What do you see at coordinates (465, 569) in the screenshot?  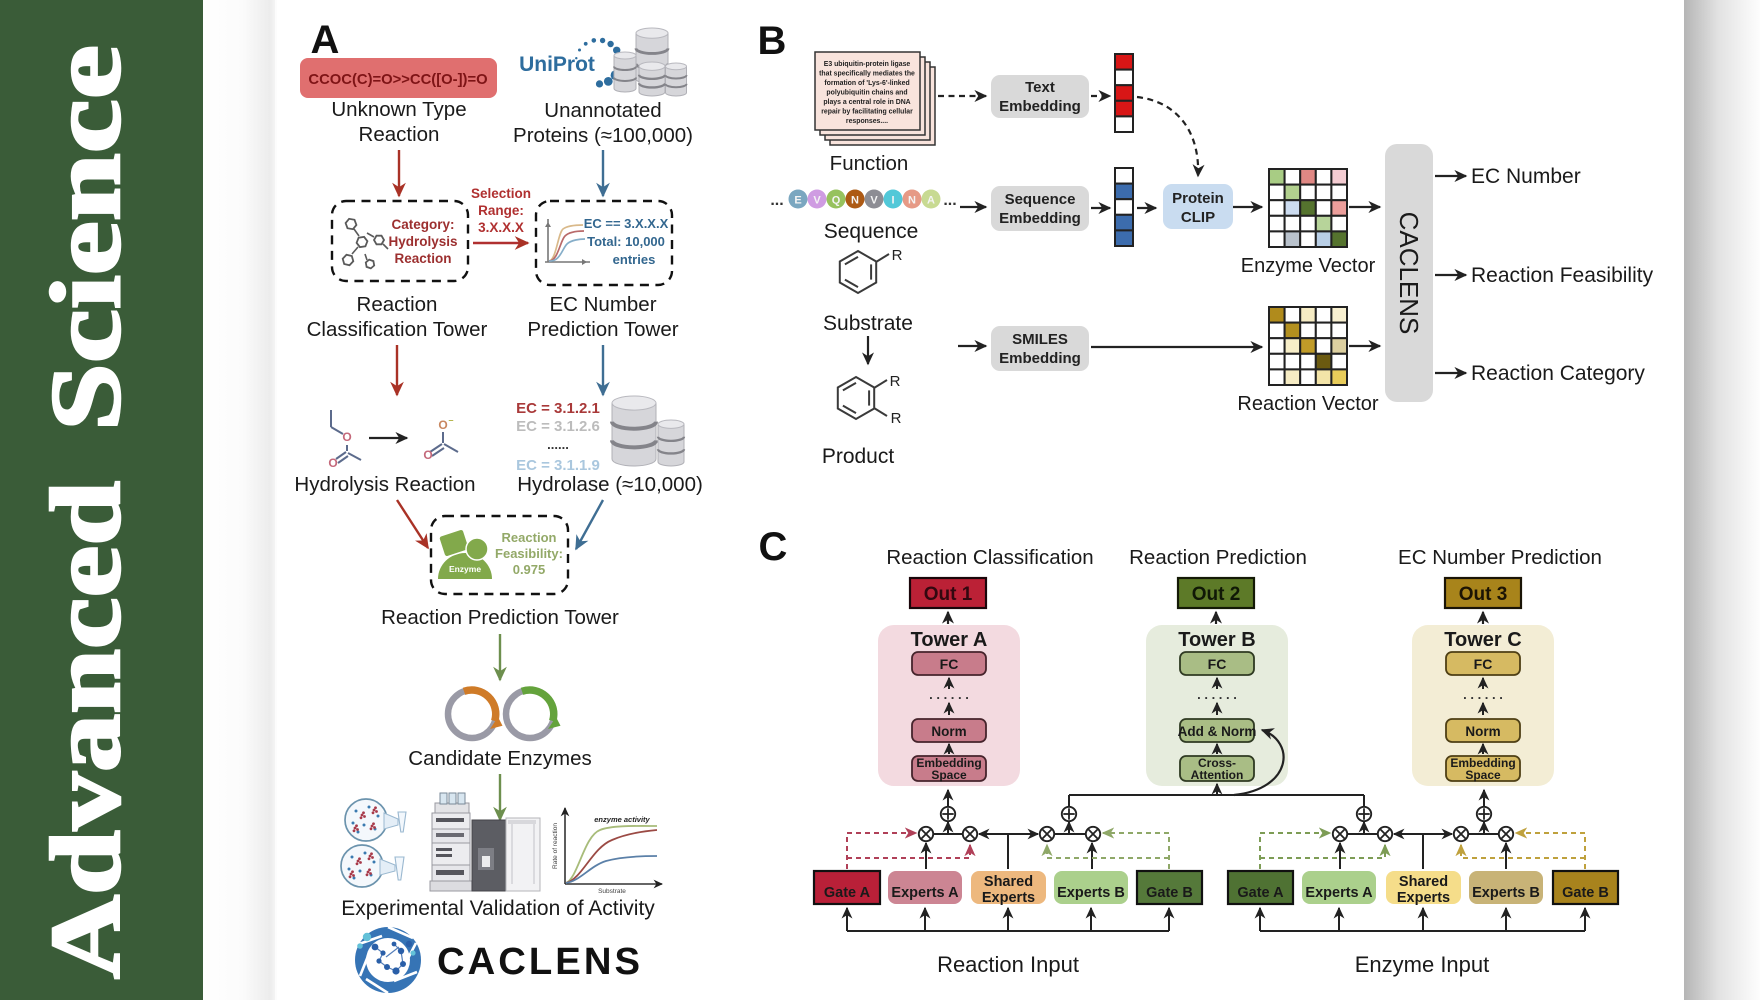 I see `svg-text: Enzyme` at bounding box center [465, 569].